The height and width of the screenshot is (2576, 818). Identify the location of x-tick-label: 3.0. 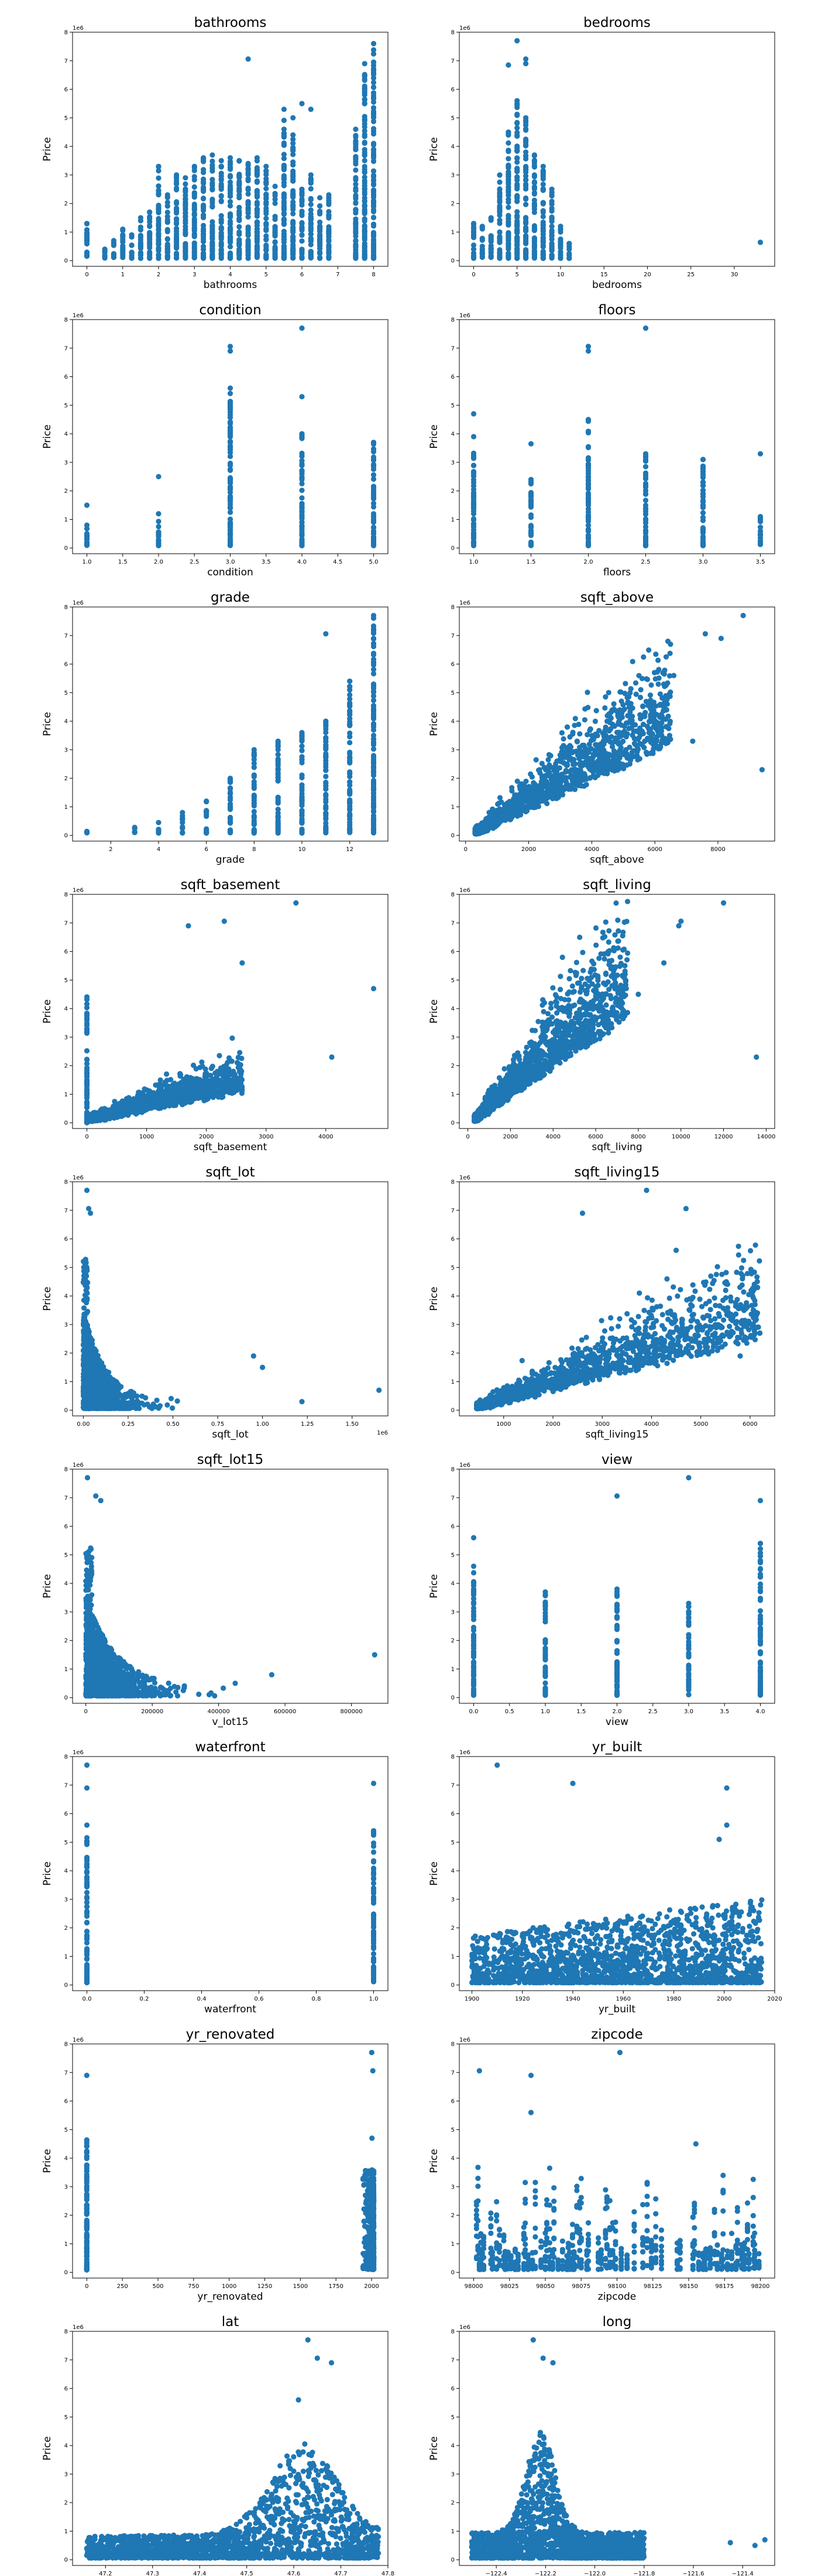
(230, 562).